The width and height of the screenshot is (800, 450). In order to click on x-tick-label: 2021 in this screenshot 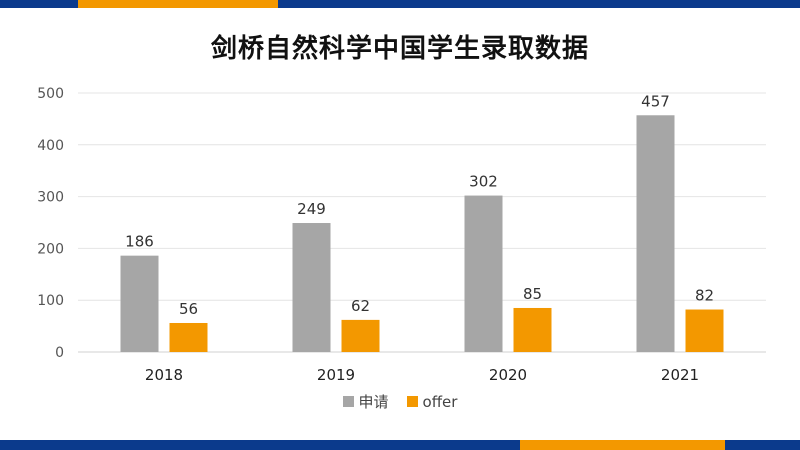, I will do `click(680, 375)`.